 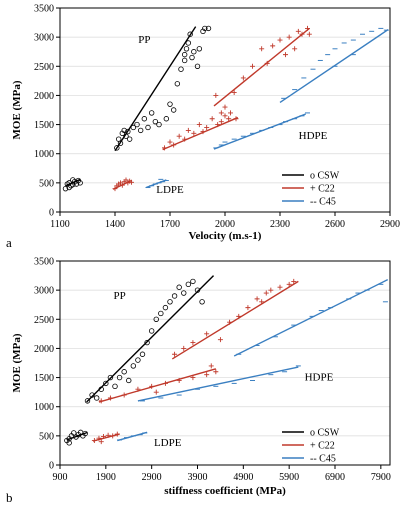 I want to click on x-tick-label: 4900, so click(x=243, y=477).